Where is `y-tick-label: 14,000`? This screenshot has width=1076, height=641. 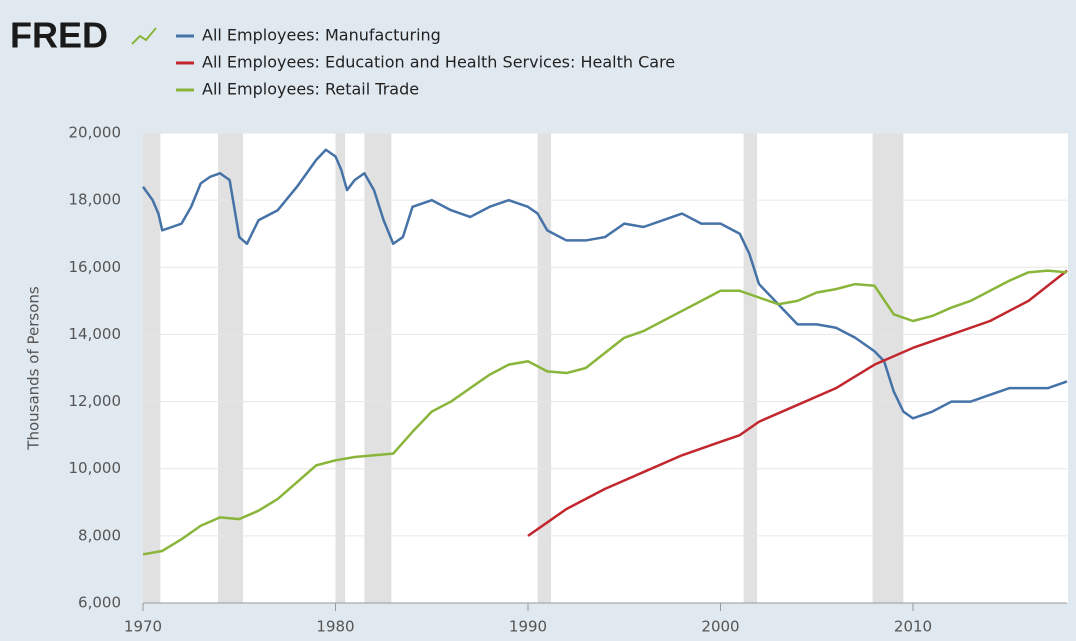
y-tick-label: 14,000 is located at coordinates (95, 334).